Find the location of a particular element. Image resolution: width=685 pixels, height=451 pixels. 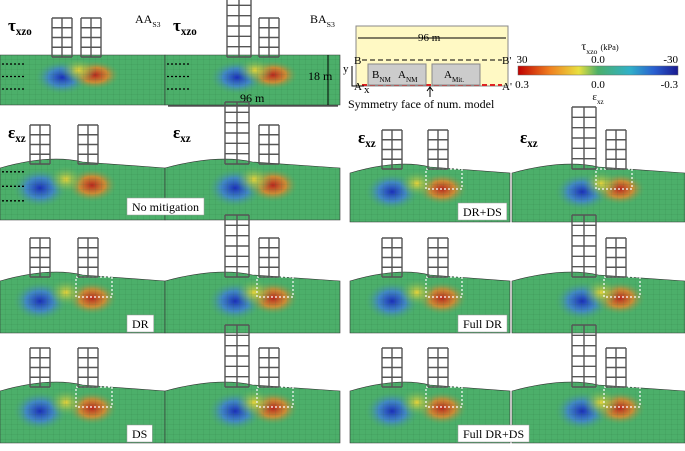

strain-tick: 0.0 is located at coordinates (598, 85).